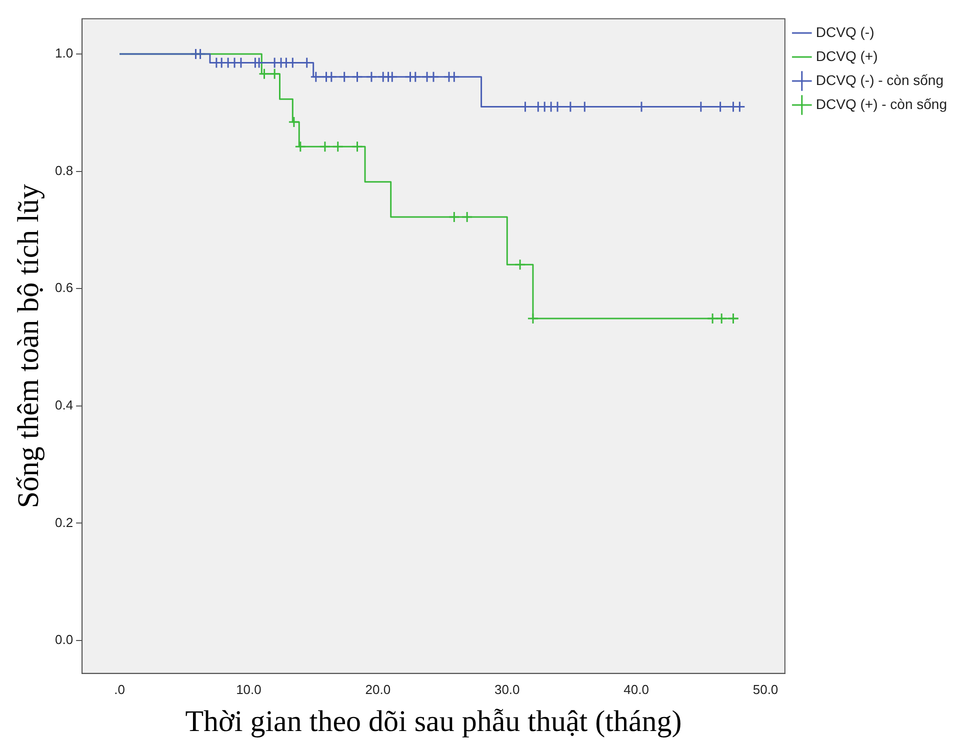  Describe the element at coordinates (28, 346) in the screenshot. I see `y-axis-title: Sống thêm toàn bộ tích lũy` at that location.